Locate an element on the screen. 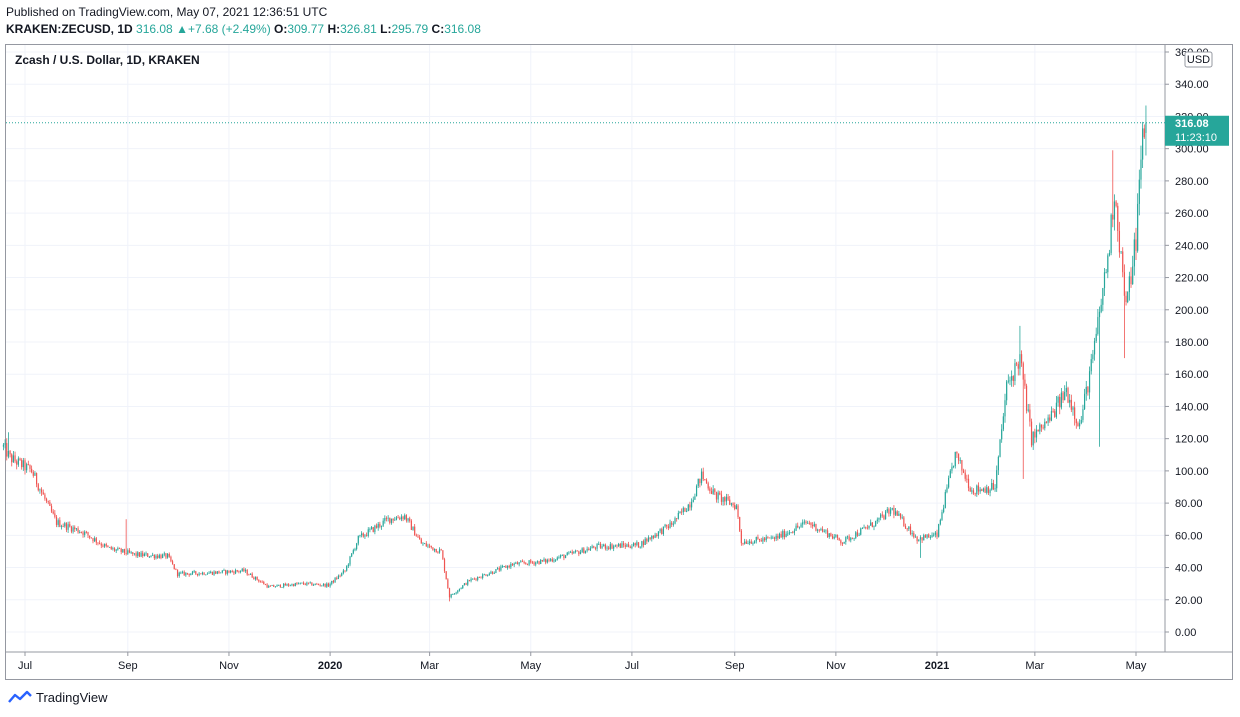 Image resolution: width=1240 pixels, height=717 pixels. x-tick-label: Sep is located at coordinates (128, 666).